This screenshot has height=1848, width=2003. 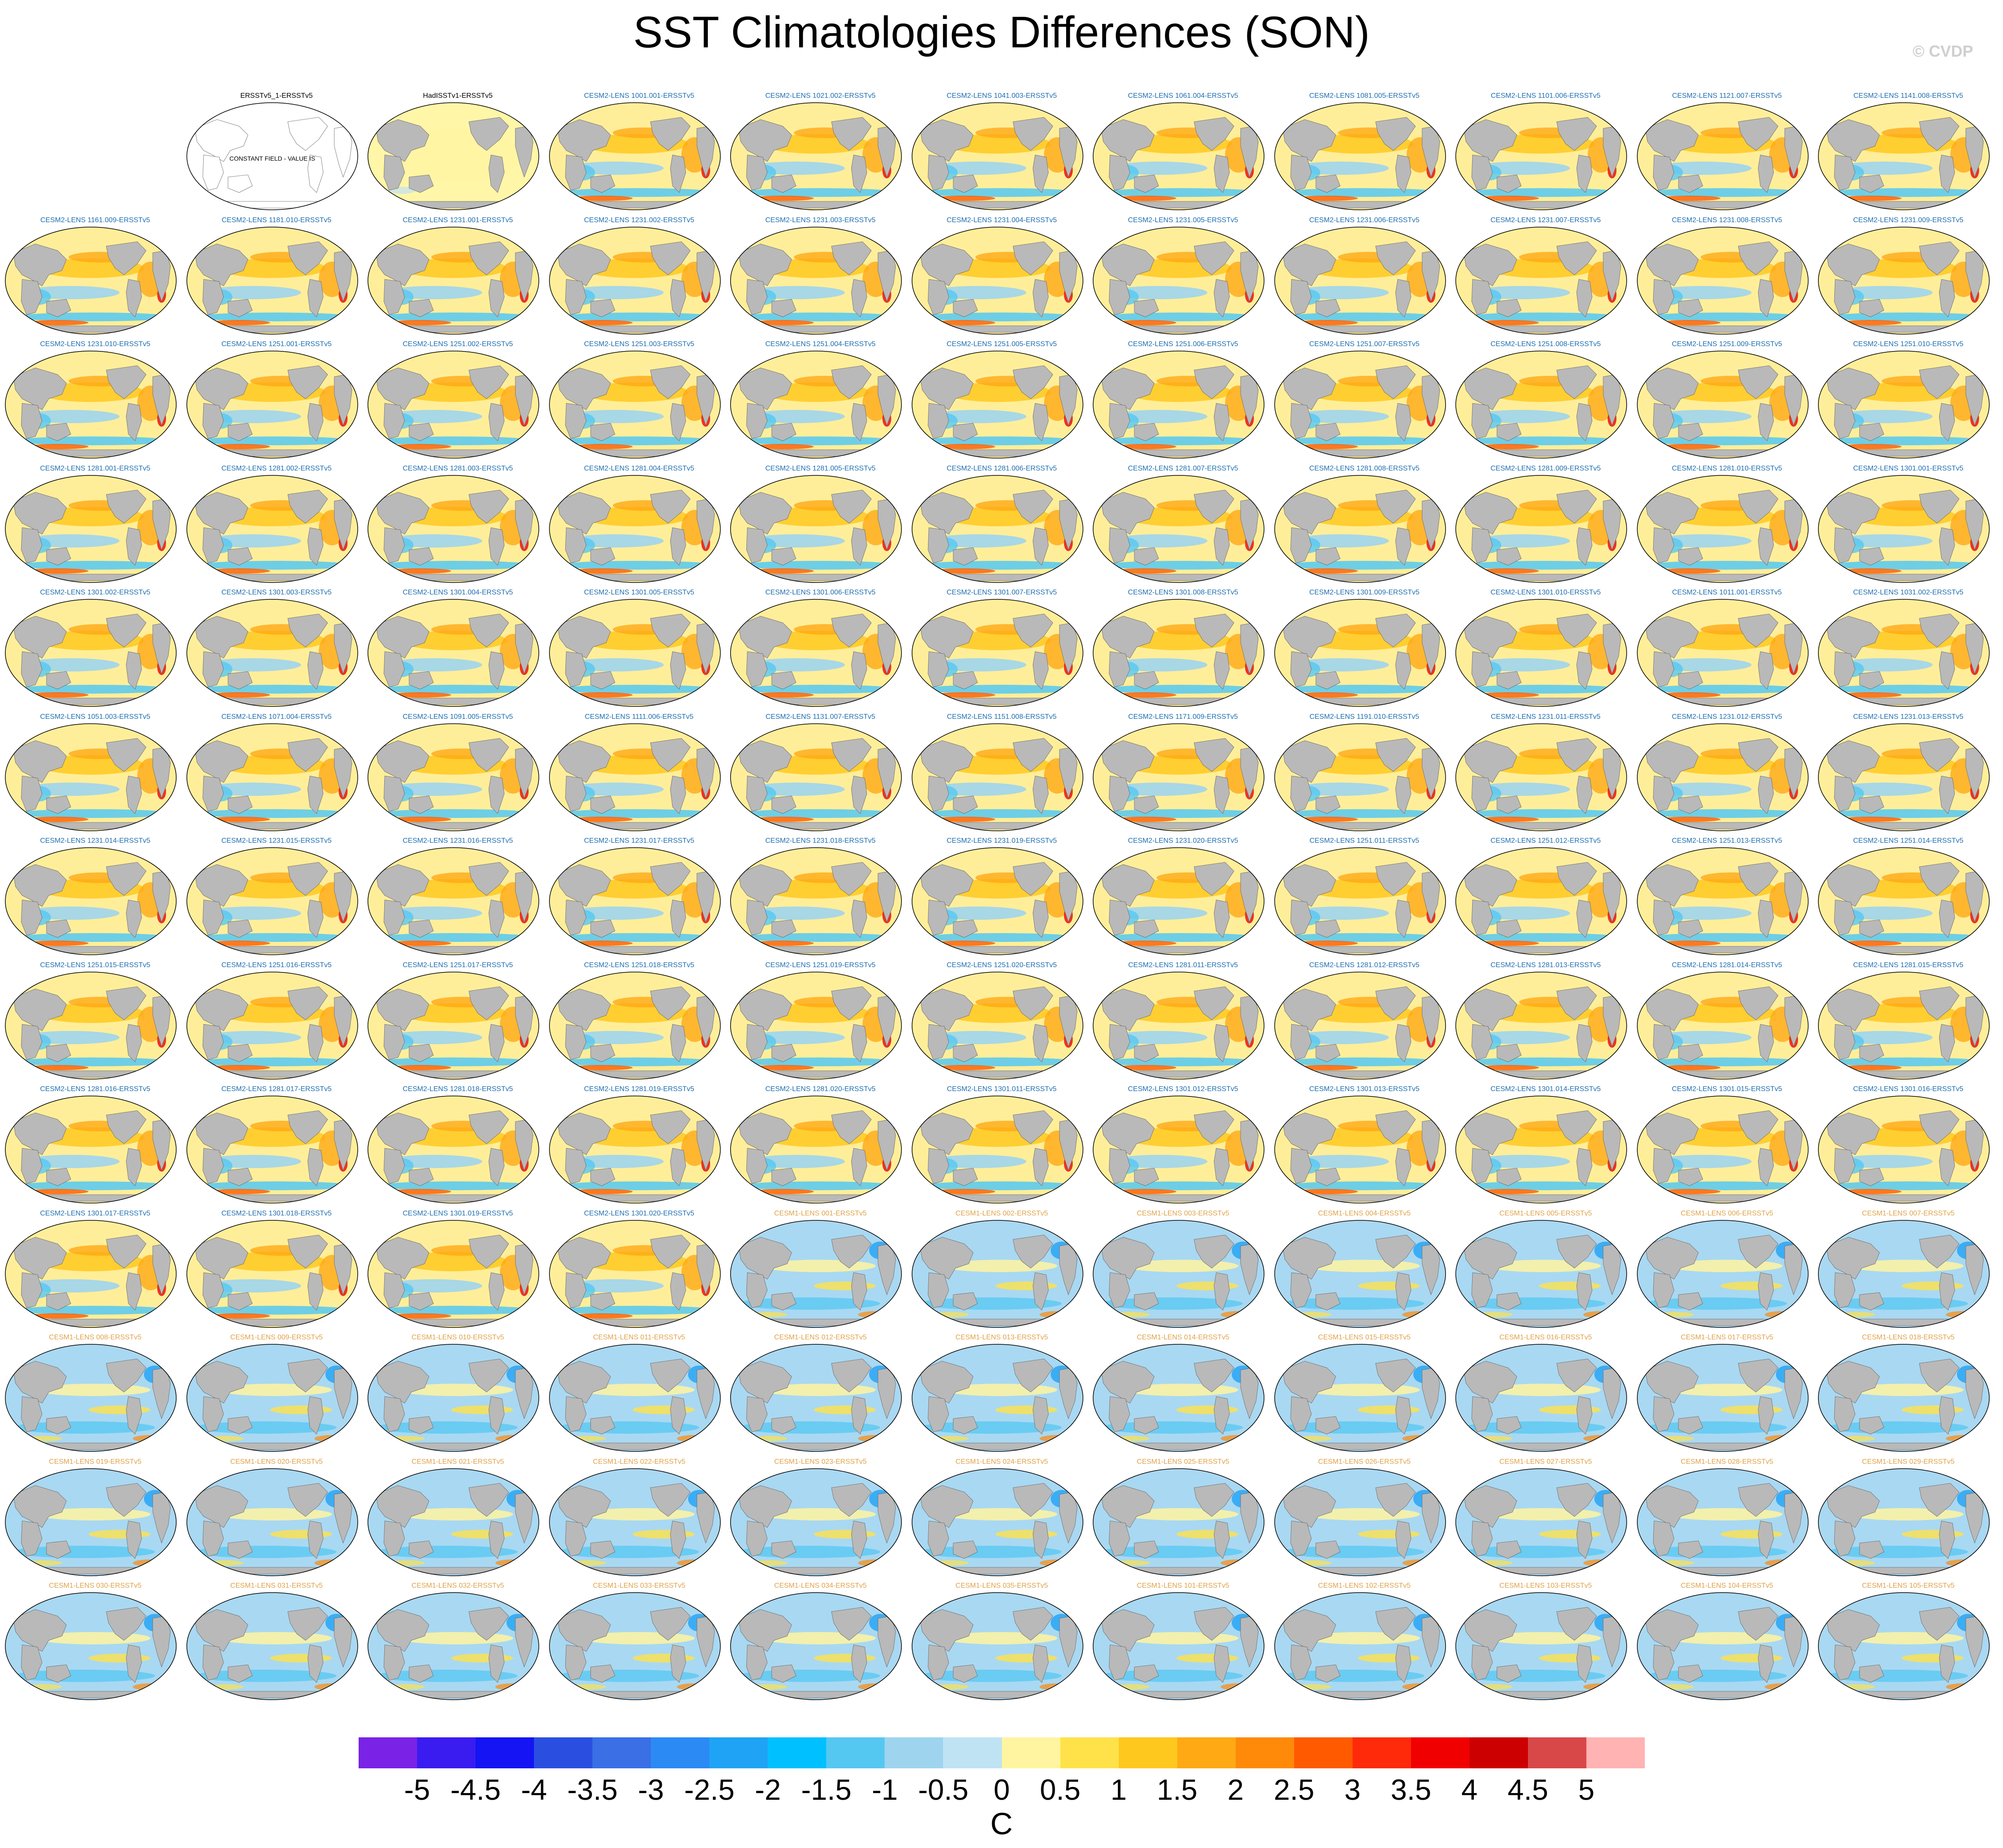 What do you see at coordinates (534, 1789) in the screenshot?
I see `colorbar-tick-label: -4` at bounding box center [534, 1789].